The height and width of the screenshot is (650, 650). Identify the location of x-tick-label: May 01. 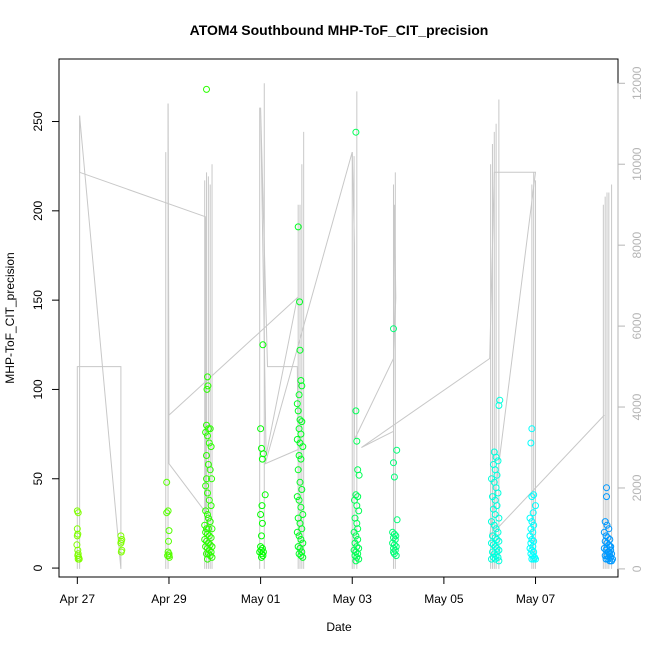
(261, 599).